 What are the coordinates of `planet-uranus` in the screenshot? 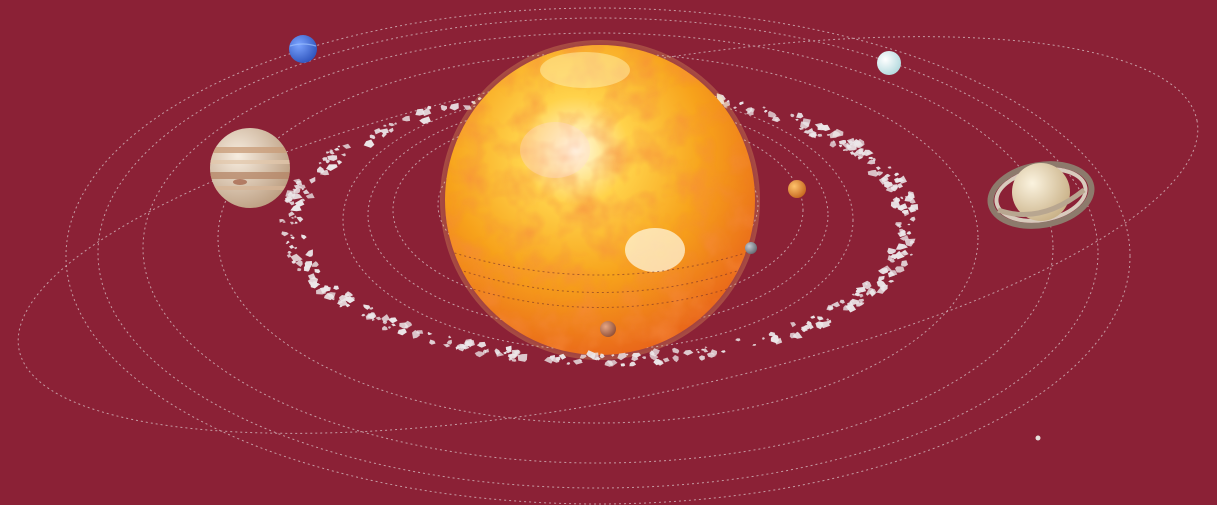 It's located at (889, 63).